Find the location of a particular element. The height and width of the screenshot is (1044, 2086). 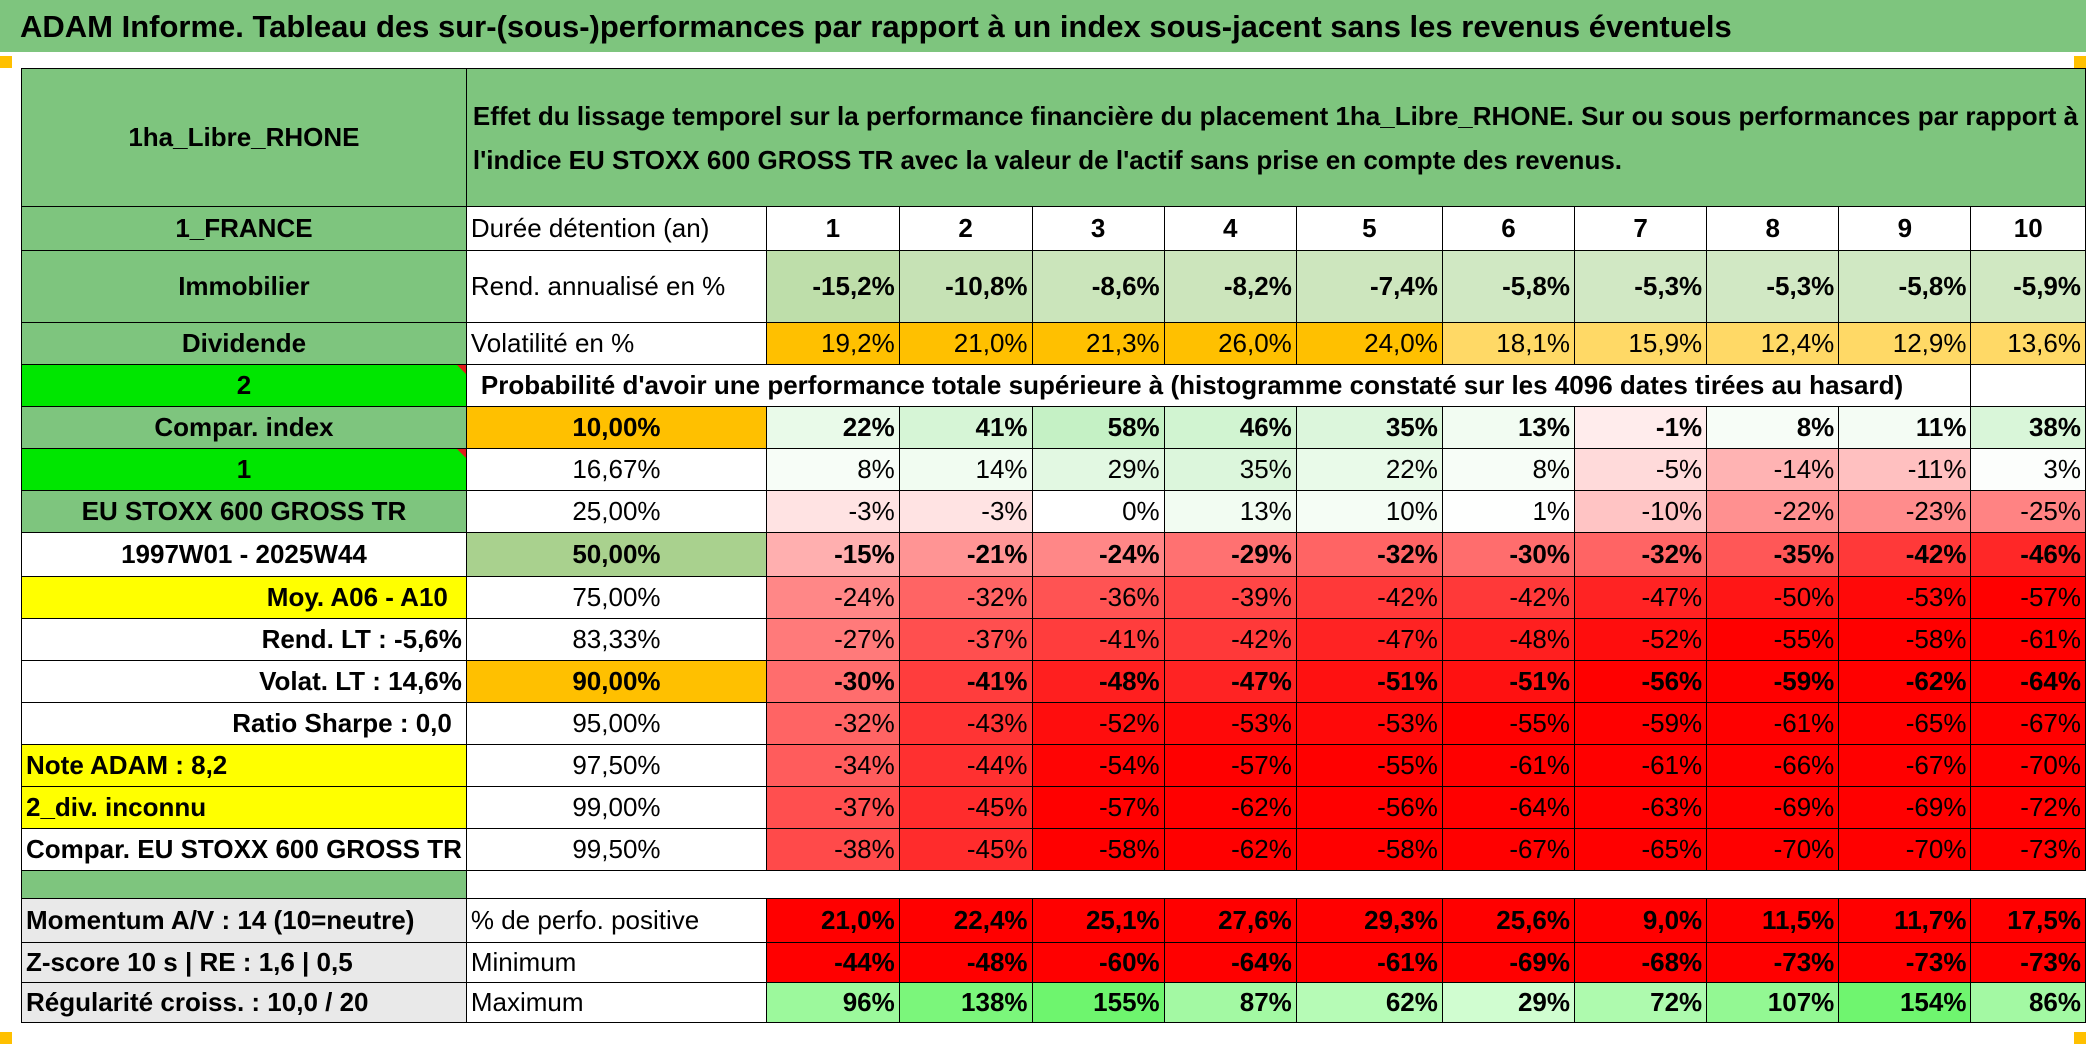

minimum-value: -68% is located at coordinates (1641, 962).